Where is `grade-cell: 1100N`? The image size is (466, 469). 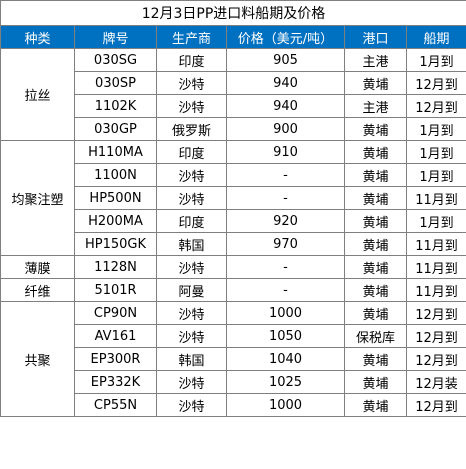
grade-cell: 1100N is located at coordinates (115, 175).